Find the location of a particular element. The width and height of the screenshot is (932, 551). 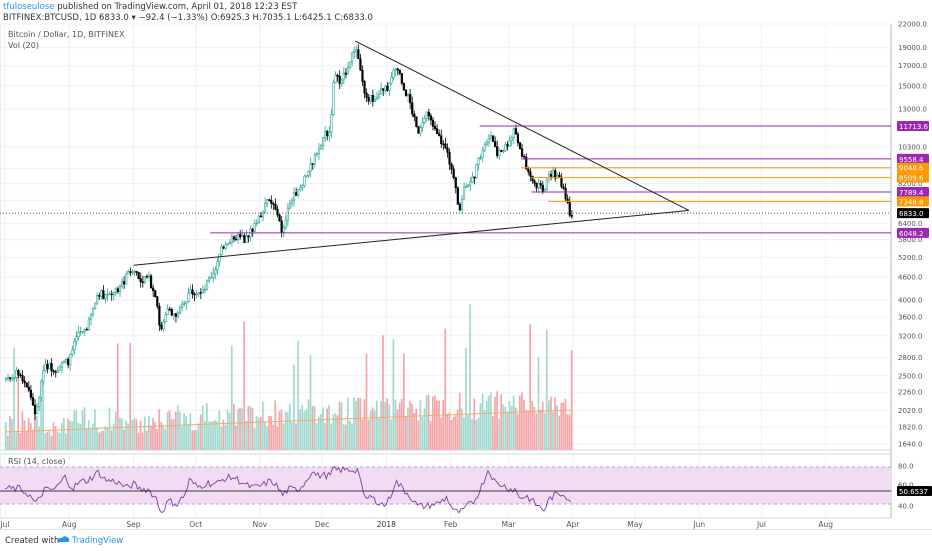

high-value: 7035.1 is located at coordinates (276, 18).